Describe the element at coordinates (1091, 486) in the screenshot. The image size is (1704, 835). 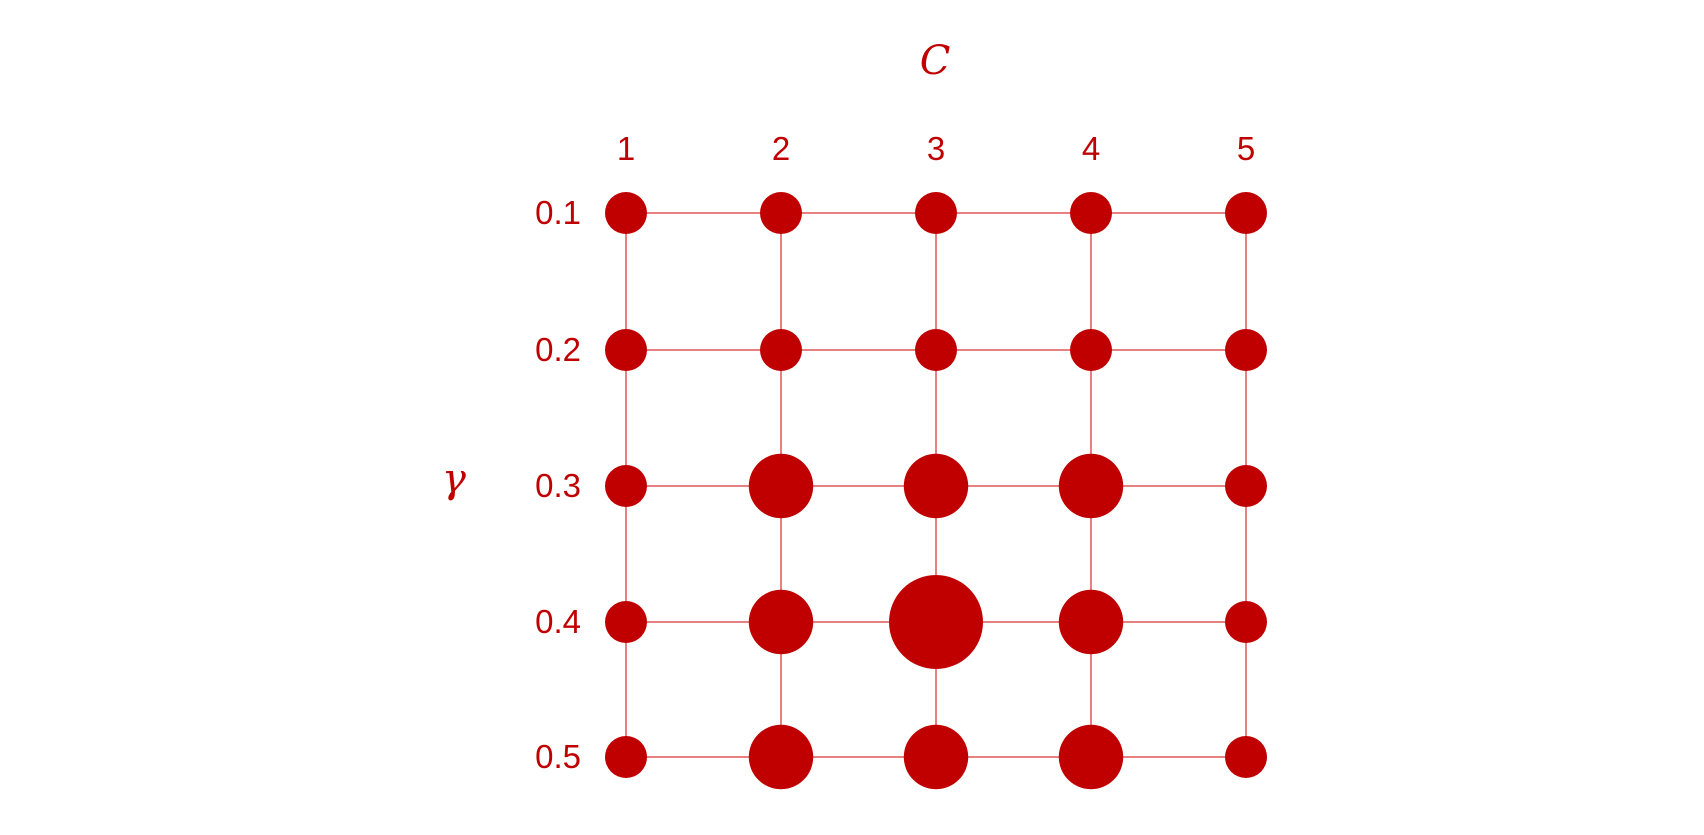
I see `grid-node-c4-gamma0.3` at that location.